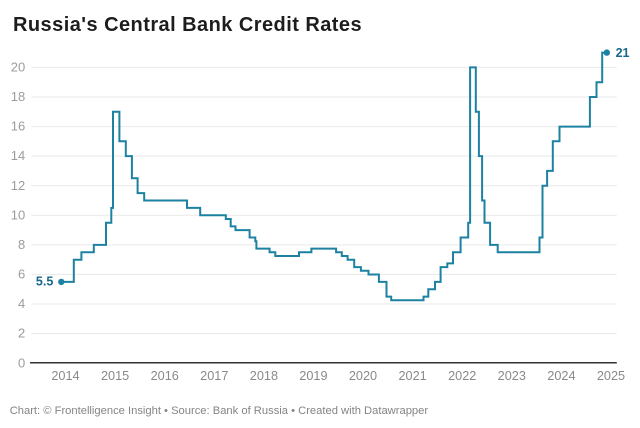 This screenshot has width=640, height=428. What do you see at coordinates (462, 376) in the screenshot?
I see `svg-text: 2022` at bounding box center [462, 376].